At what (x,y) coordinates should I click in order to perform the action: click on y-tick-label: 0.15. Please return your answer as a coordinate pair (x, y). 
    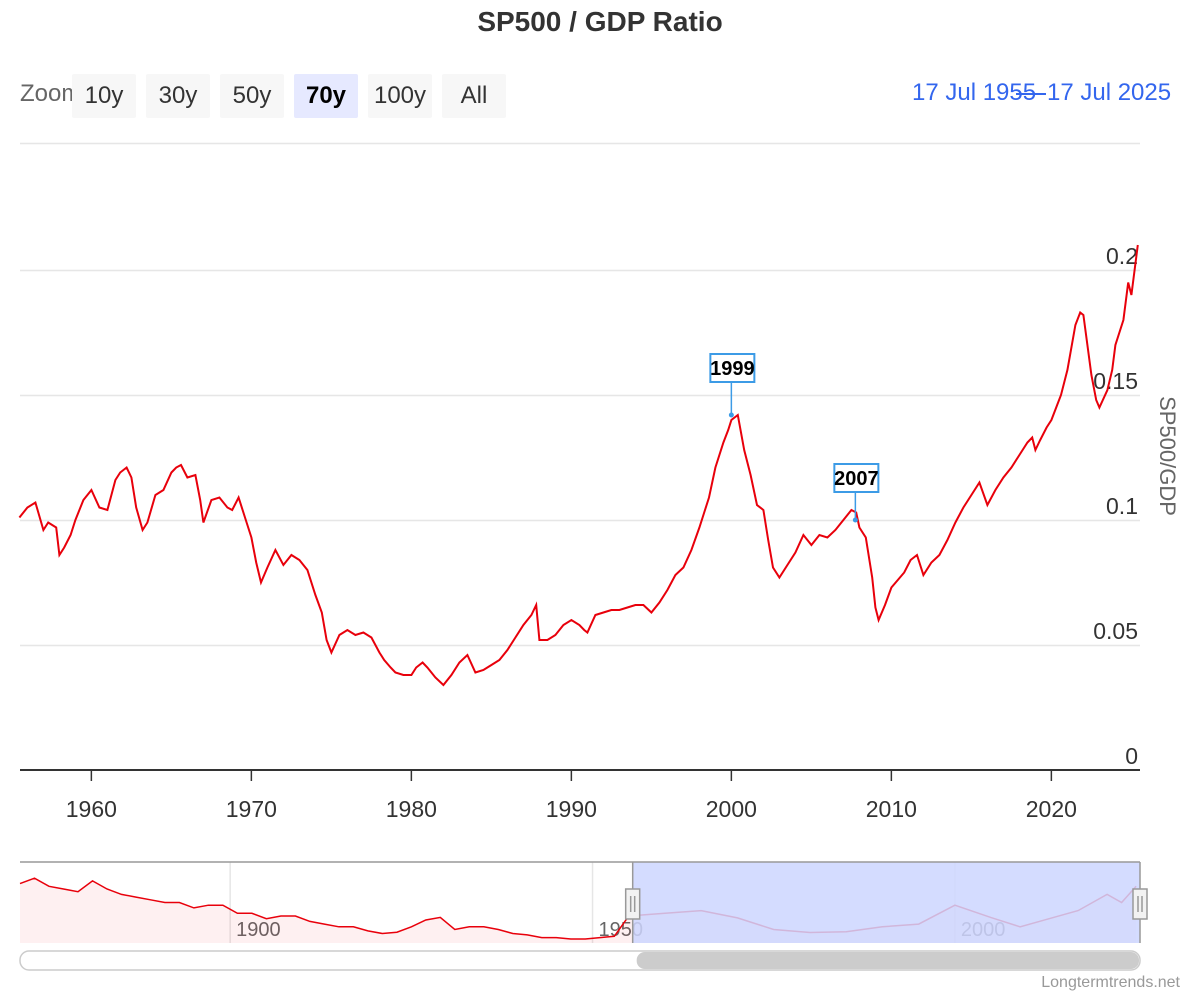
    Looking at the image, I should click on (1115, 381).